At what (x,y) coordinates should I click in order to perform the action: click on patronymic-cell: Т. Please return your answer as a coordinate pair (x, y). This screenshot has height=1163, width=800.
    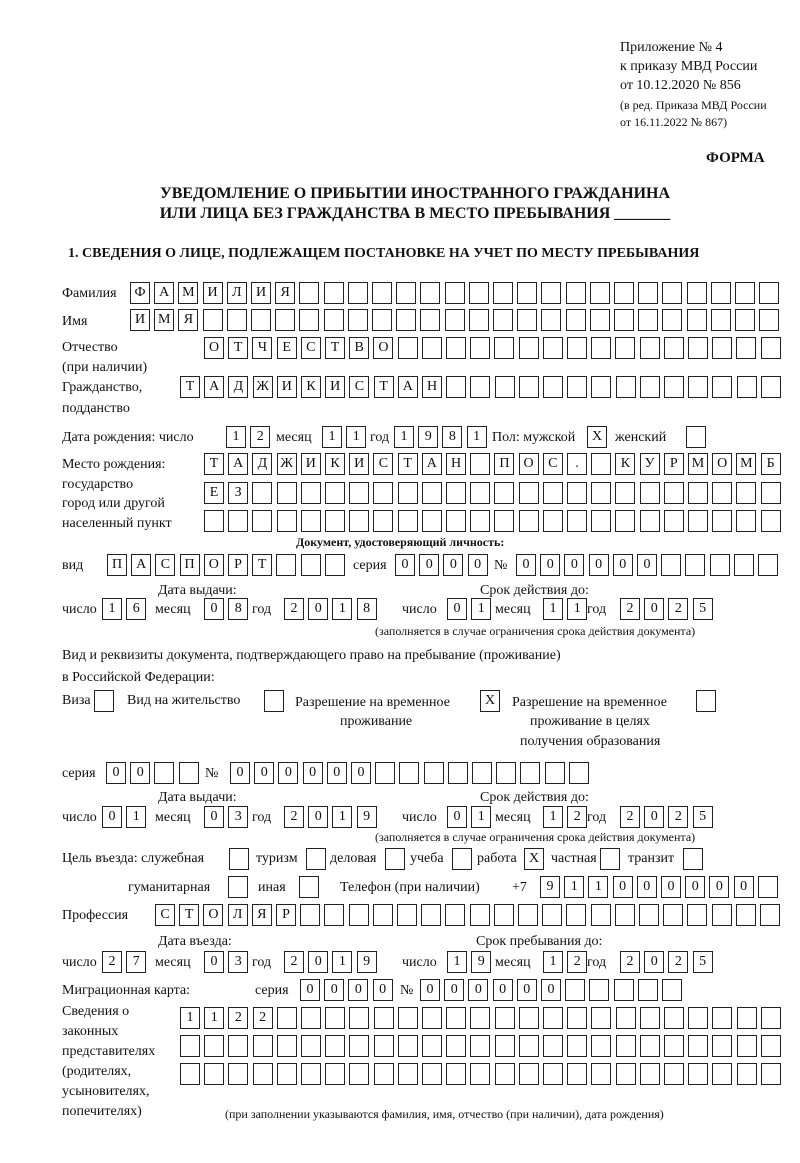
    Looking at the image, I should click on (238, 348).